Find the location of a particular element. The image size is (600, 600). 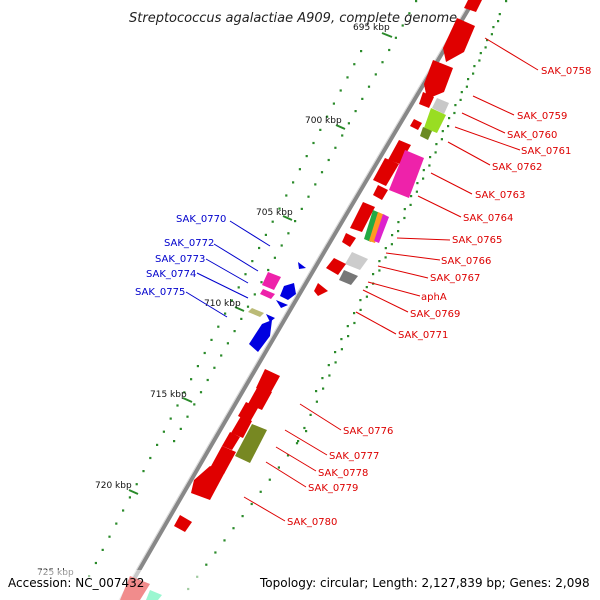

gene-label-sak0765: SAK_0765 is located at coordinates (477, 240).